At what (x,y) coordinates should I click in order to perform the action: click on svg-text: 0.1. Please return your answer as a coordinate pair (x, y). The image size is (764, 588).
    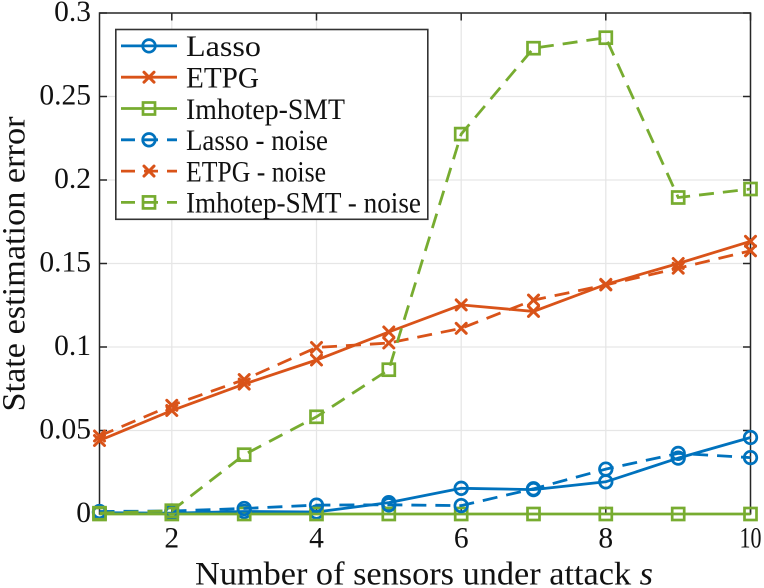
    Looking at the image, I should click on (72, 346).